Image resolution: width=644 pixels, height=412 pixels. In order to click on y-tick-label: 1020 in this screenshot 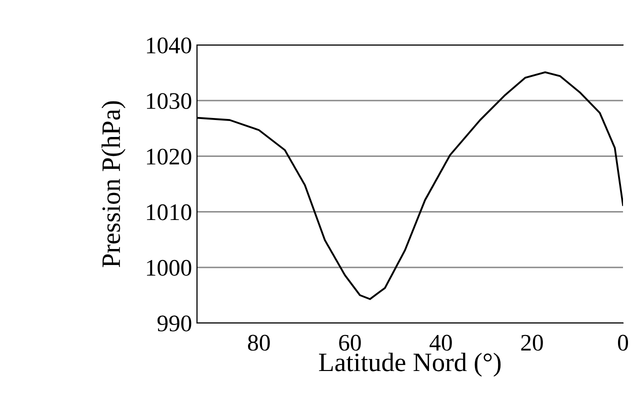, I will do `click(169, 156)`.